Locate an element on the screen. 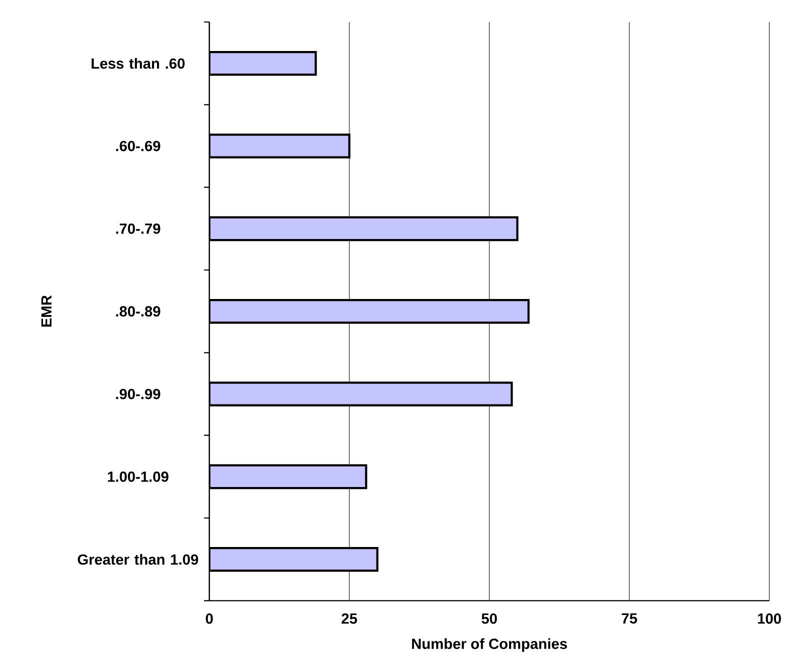 The height and width of the screenshot is (658, 786). x-tick-label: 0 is located at coordinates (209, 618).